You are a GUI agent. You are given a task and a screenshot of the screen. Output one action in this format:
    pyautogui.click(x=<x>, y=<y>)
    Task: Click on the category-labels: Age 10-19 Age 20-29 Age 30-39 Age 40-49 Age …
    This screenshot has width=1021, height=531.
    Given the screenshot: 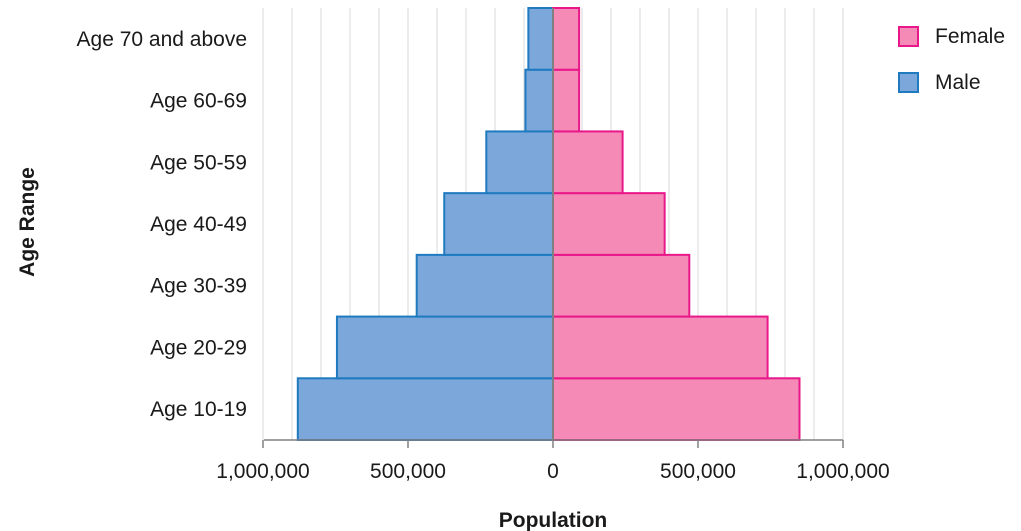 What is the action you would take?
    pyautogui.click(x=162, y=224)
    